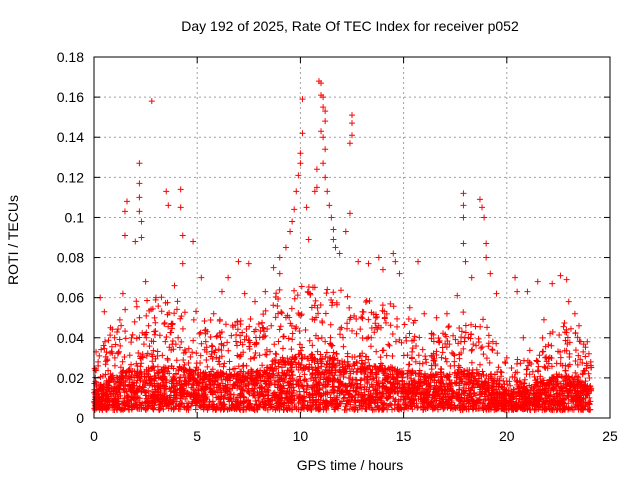 The image size is (640, 480). What do you see at coordinates (70, 338) in the screenshot?
I see `y-tick-label: 0.04` at bounding box center [70, 338].